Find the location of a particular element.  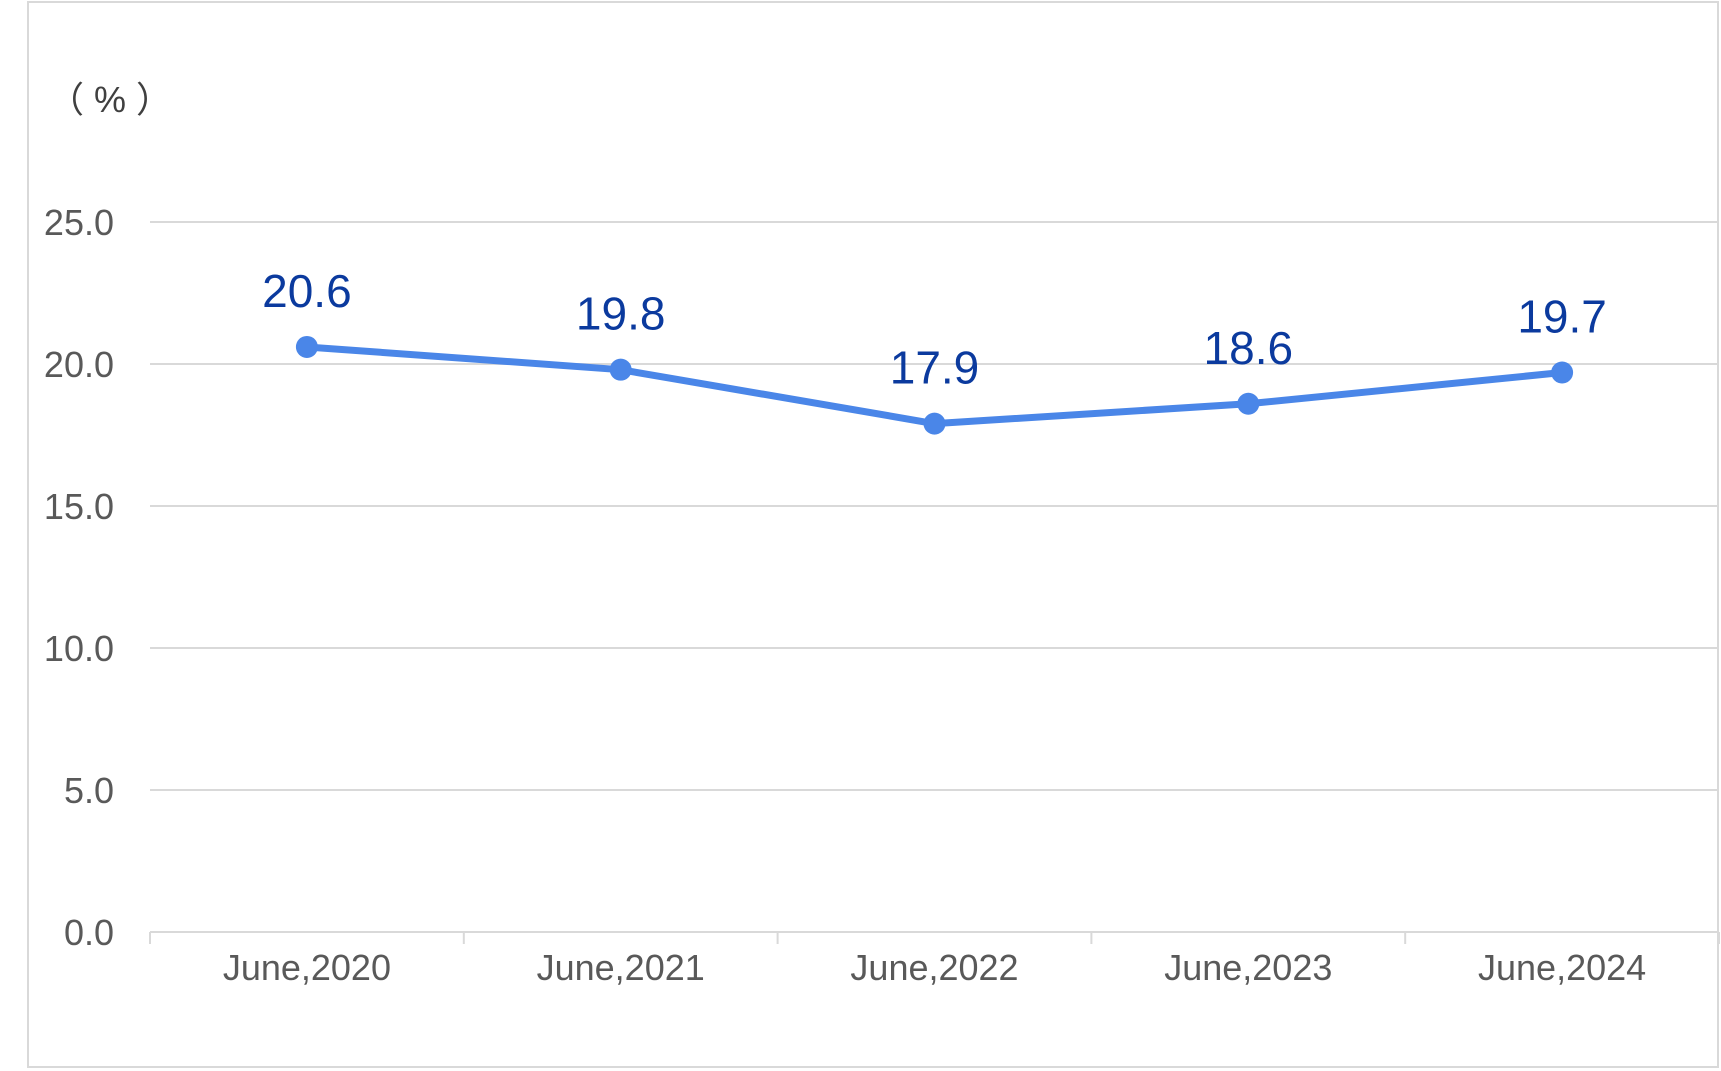

y-axis-unit-label: （ % ） is located at coordinates (110, 99).